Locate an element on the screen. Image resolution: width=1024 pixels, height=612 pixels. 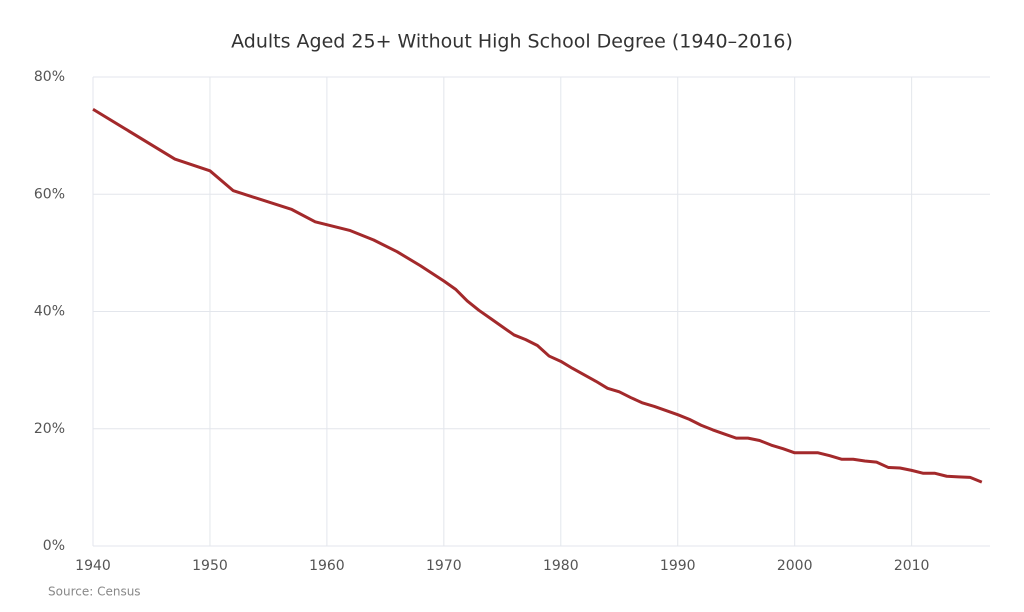
x-tick-label: 2000 is located at coordinates (795, 566).